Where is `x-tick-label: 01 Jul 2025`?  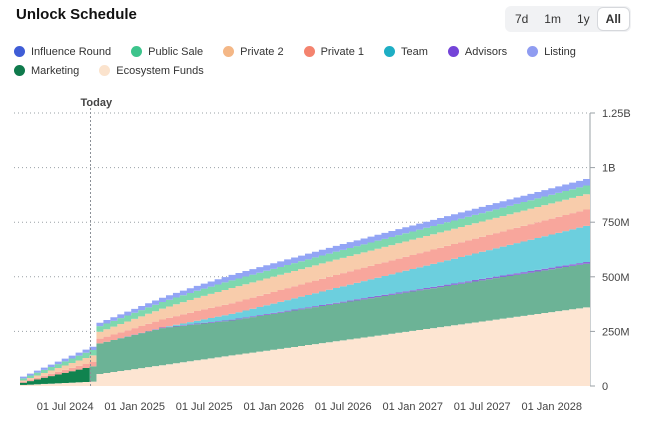
x-tick-label: 01 Jul 2025 is located at coordinates (204, 407).